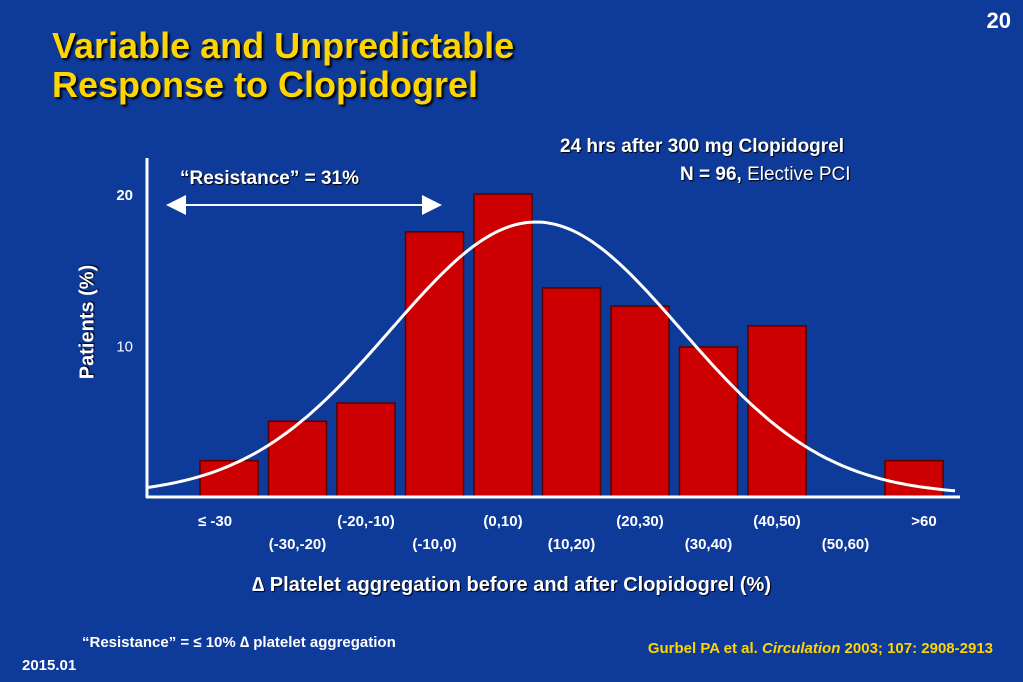 This screenshot has height=682, width=1023. Describe the element at coordinates (702, 146) in the screenshot. I see `study-info-line-1: 24 hrs after 300 mg Clopidogrel` at that location.